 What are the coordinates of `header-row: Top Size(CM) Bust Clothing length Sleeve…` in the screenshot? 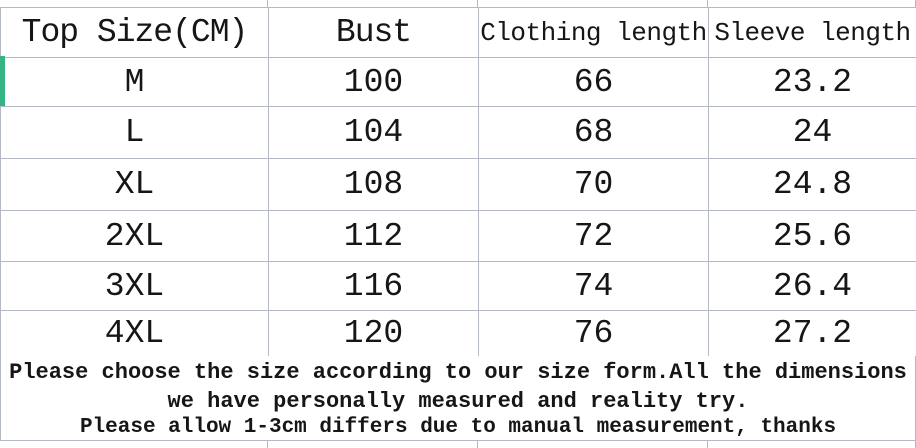 It's located at (458, 32).